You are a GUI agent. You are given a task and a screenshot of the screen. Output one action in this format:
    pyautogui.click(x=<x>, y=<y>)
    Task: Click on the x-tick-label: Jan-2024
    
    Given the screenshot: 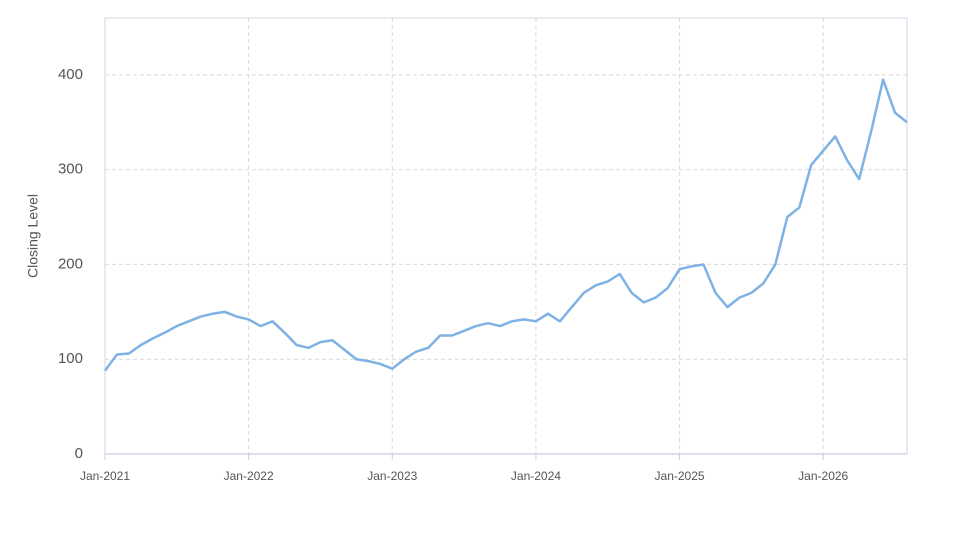 What is the action you would take?
    pyautogui.click(x=536, y=476)
    